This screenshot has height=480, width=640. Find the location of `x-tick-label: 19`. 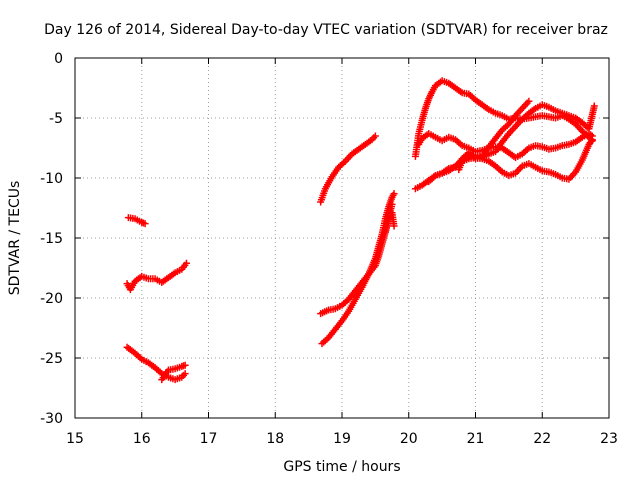

x-tick-label: 19 is located at coordinates (342, 439).